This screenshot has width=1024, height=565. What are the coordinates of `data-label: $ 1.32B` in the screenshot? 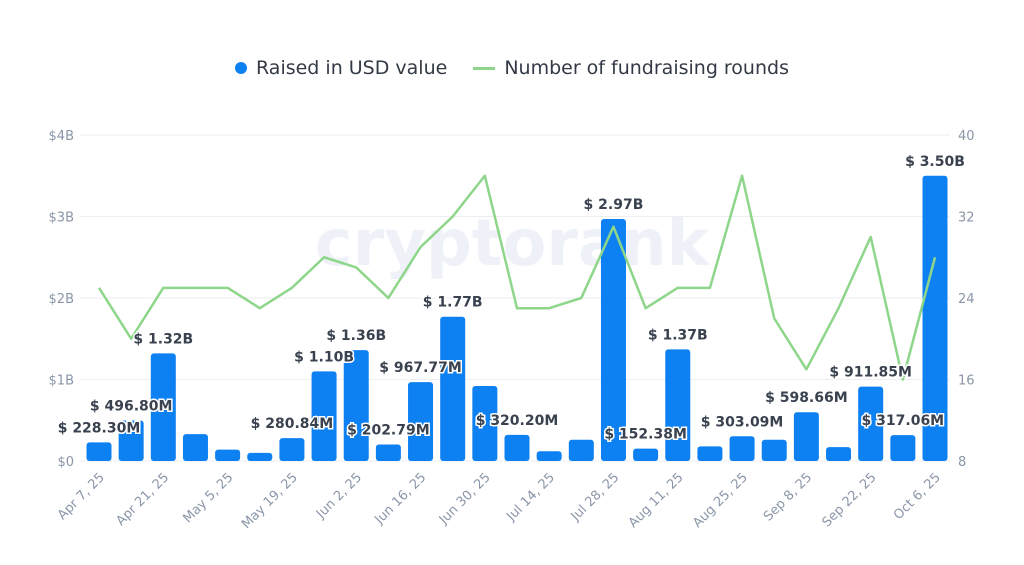 It's located at (163, 339).